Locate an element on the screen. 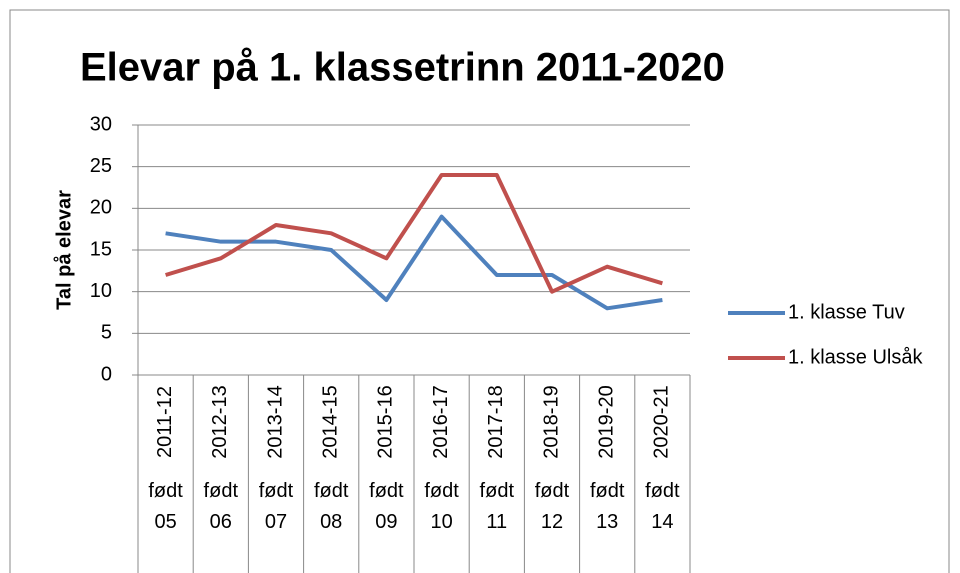 This screenshot has height=573, width=960. x-tick-label: 2017-18 is located at coordinates (496, 421).